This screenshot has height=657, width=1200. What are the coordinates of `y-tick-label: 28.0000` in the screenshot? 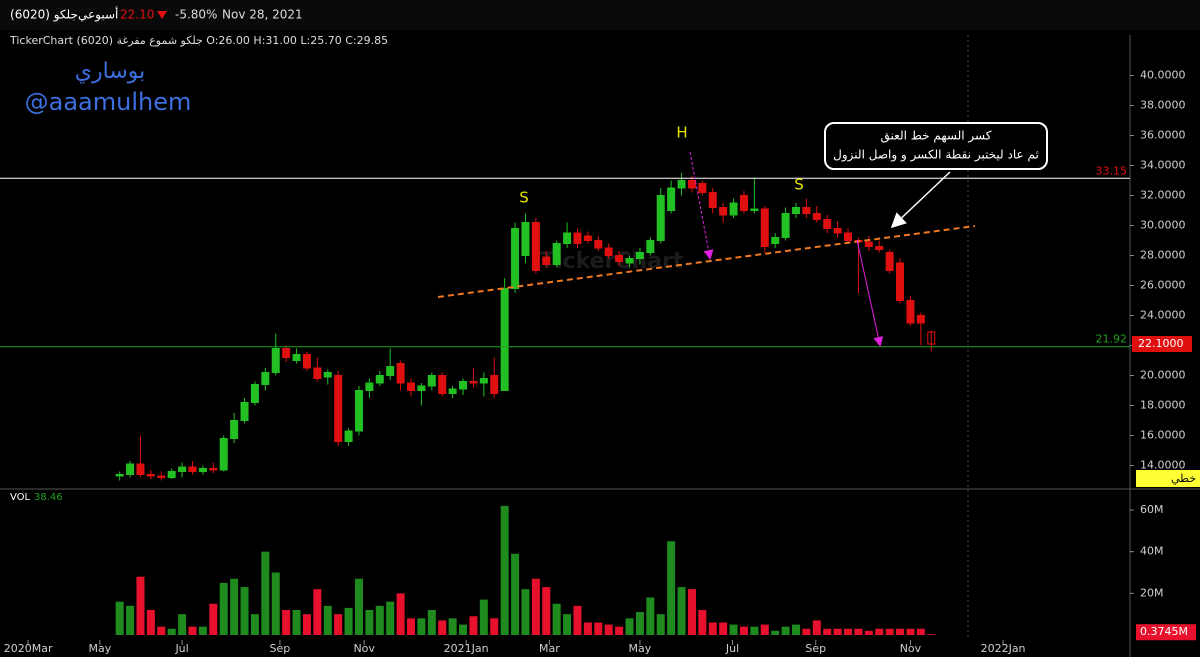 It's located at (1163, 255).